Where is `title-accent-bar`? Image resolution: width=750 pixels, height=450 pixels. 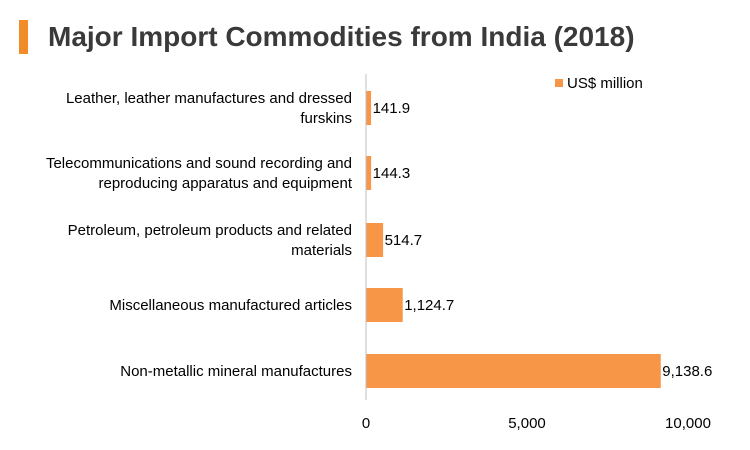 title-accent-bar is located at coordinates (23, 37).